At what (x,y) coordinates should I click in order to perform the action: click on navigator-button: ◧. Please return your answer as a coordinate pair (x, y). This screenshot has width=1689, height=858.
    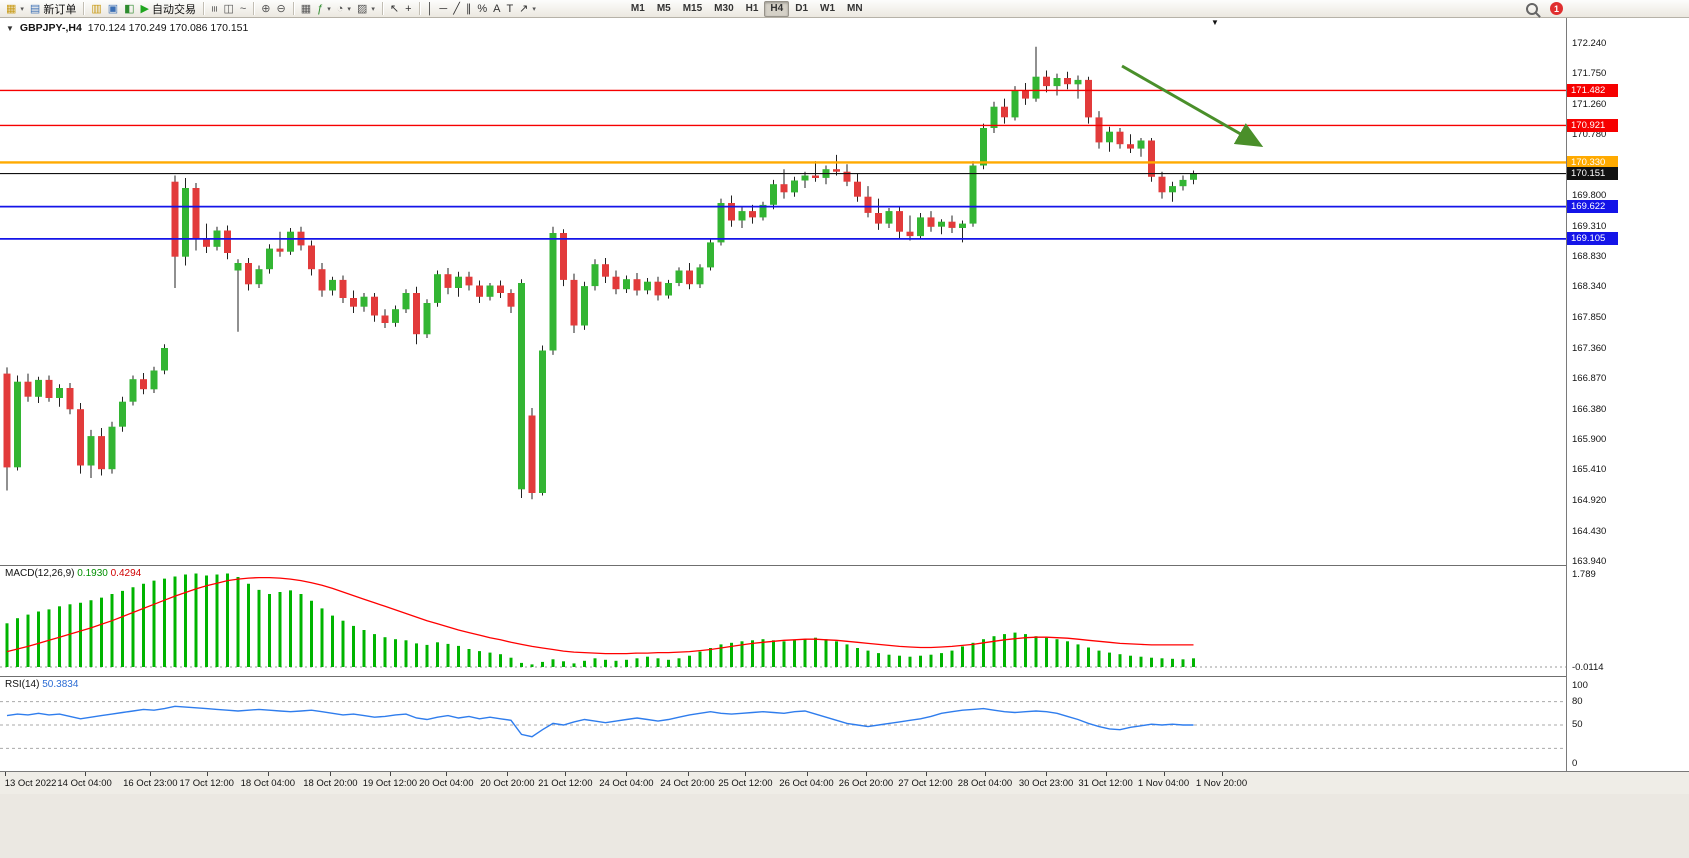
    Looking at the image, I should click on (129, 9).